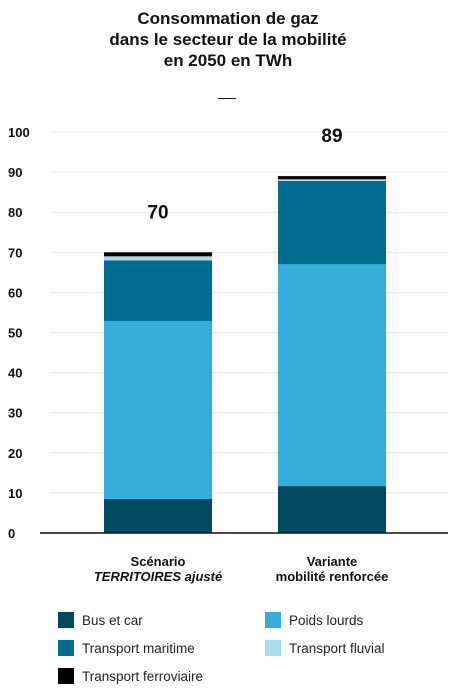 The height and width of the screenshot is (691, 456). Describe the element at coordinates (15, 453) in the screenshot. I see `y-tick-label: 20` at that location.